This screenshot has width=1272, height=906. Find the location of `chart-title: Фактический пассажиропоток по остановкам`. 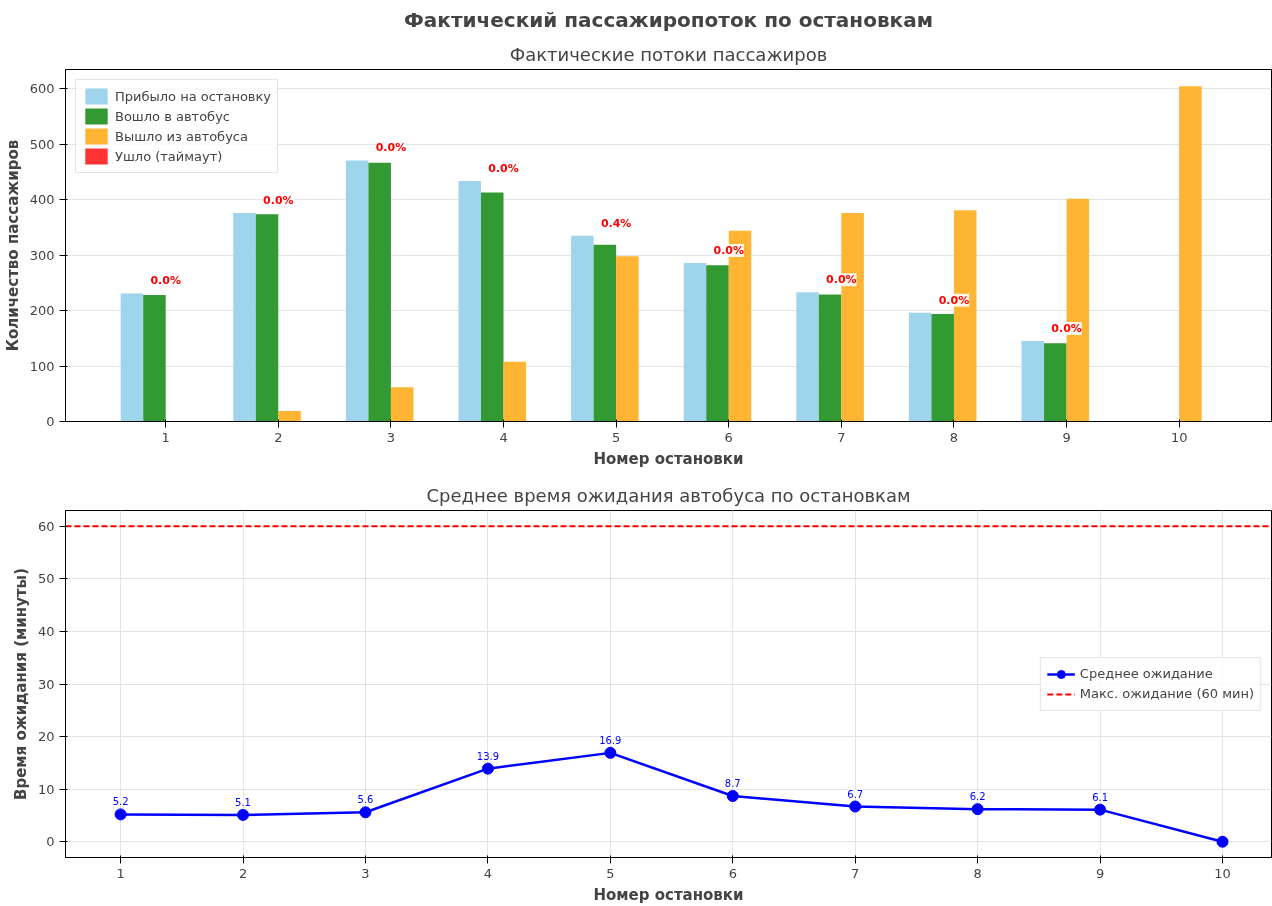

chart-title: Фактический пассажиропоток по остановкам is located at coordinates (668, 19).